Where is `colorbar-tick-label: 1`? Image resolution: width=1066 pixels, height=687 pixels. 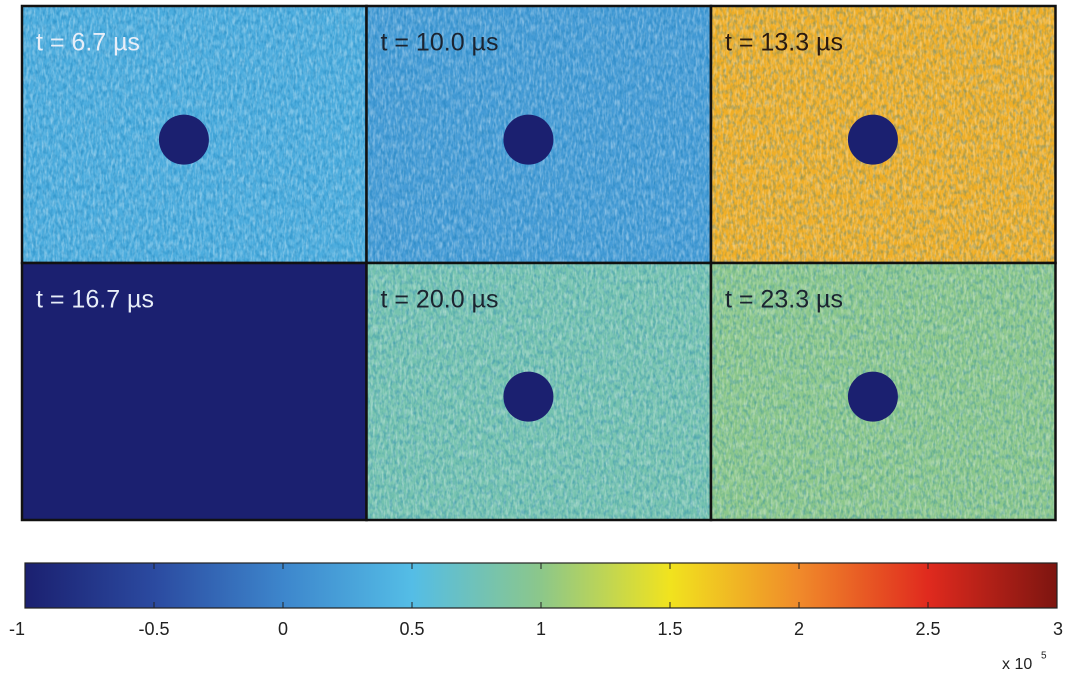
colorbar-tick-label: 1 is located at coordinates (541, 629).